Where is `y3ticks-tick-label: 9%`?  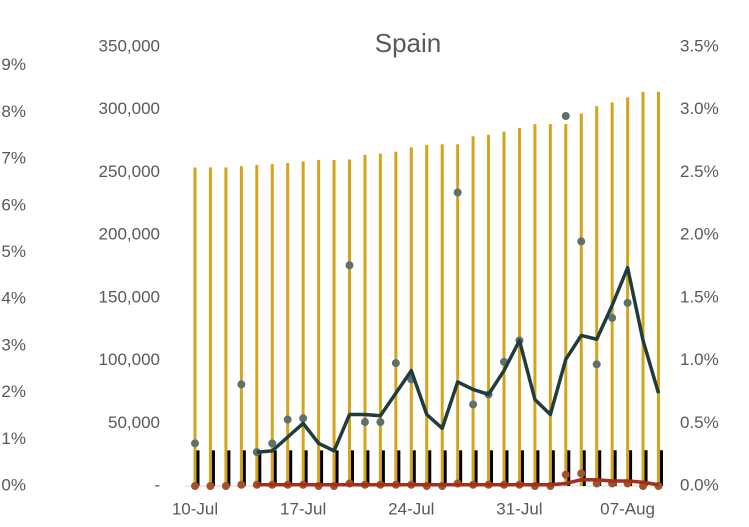 y3ticks-tick-label: 9% is located at coordinates (13, 64).